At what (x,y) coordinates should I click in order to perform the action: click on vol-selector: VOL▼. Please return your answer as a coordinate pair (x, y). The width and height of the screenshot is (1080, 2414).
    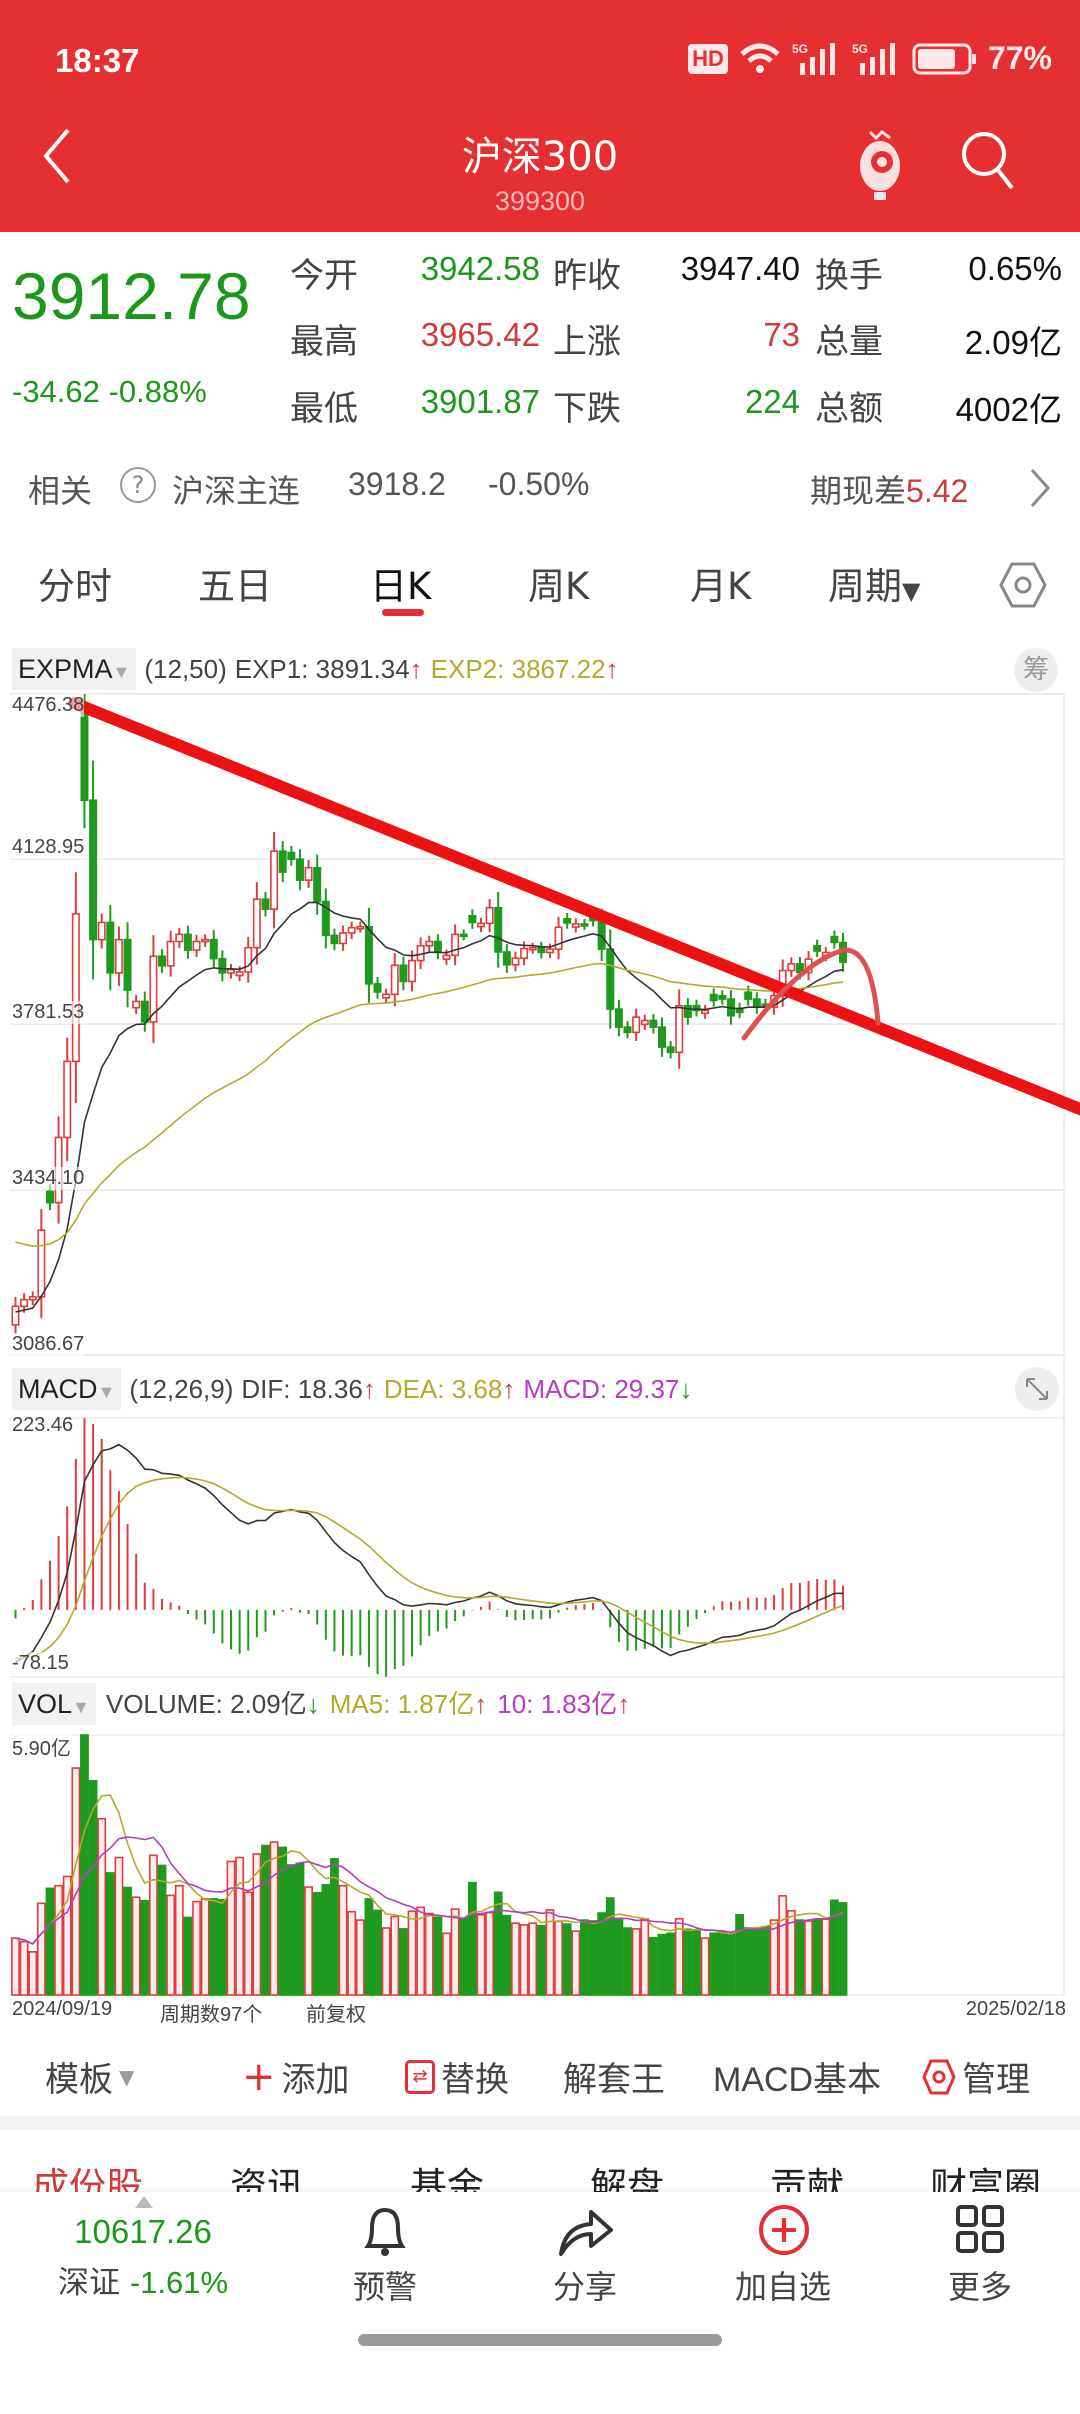
    Looking at the image, I should click on (54, 1704).